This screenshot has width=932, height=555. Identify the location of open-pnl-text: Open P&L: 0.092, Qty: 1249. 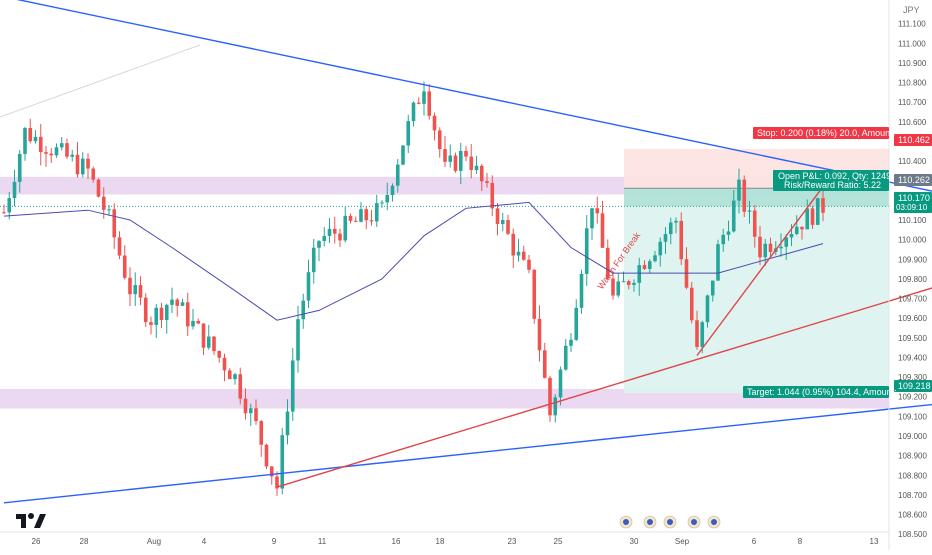
(834, 176).